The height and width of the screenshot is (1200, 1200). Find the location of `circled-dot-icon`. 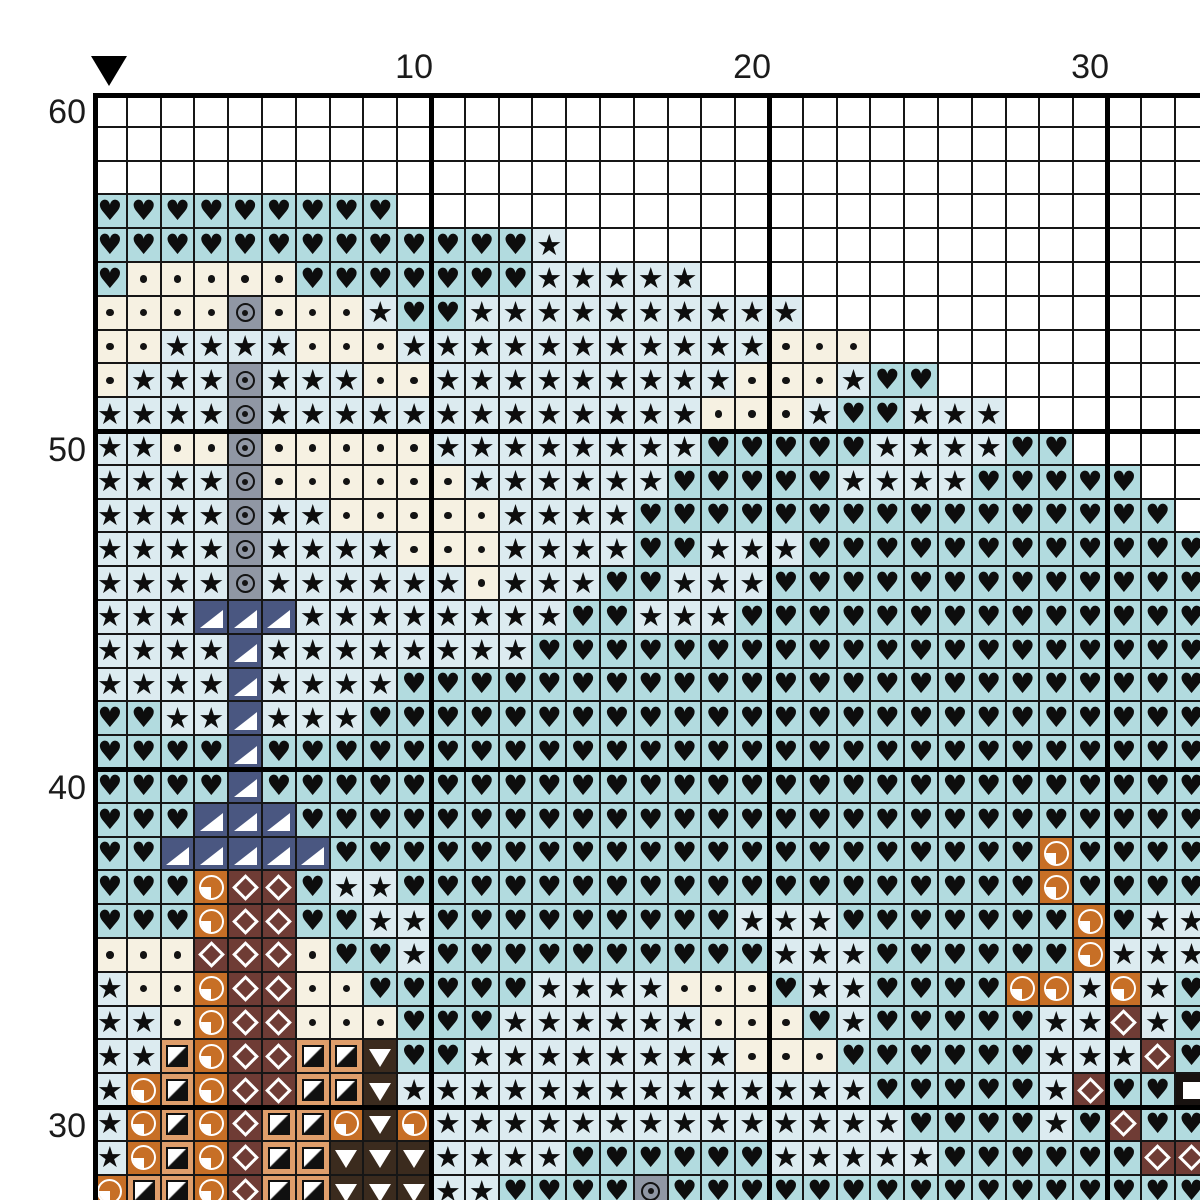

circled-dot-icon is located at coordinates (245, 583).